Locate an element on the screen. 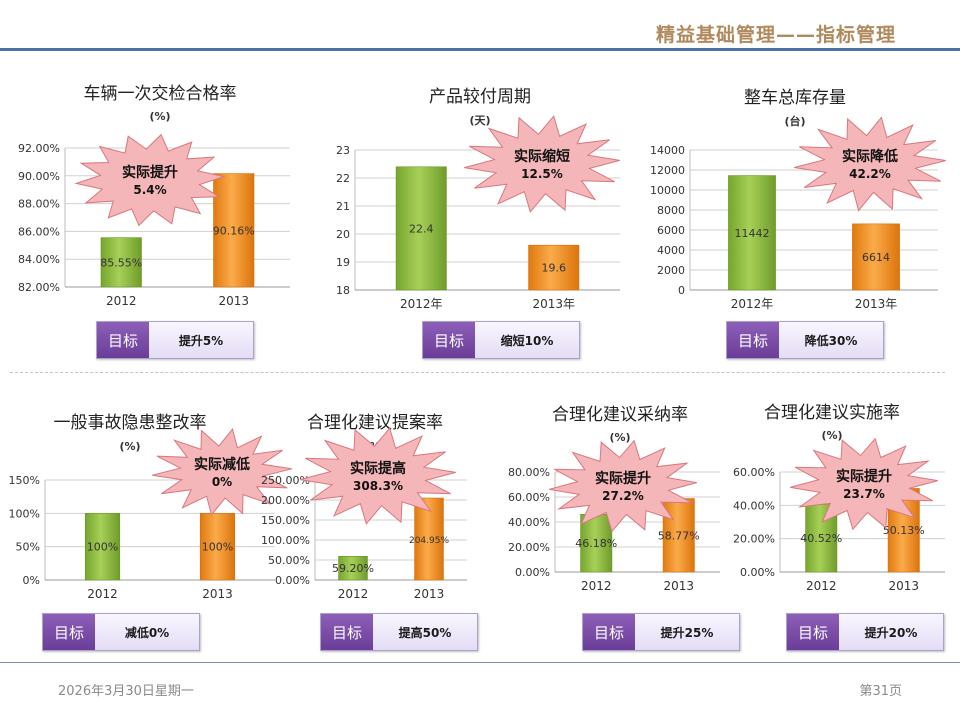 This screenshot has height=720, width=960. callout-value: 23.7% is located at coordinates (864, 494).